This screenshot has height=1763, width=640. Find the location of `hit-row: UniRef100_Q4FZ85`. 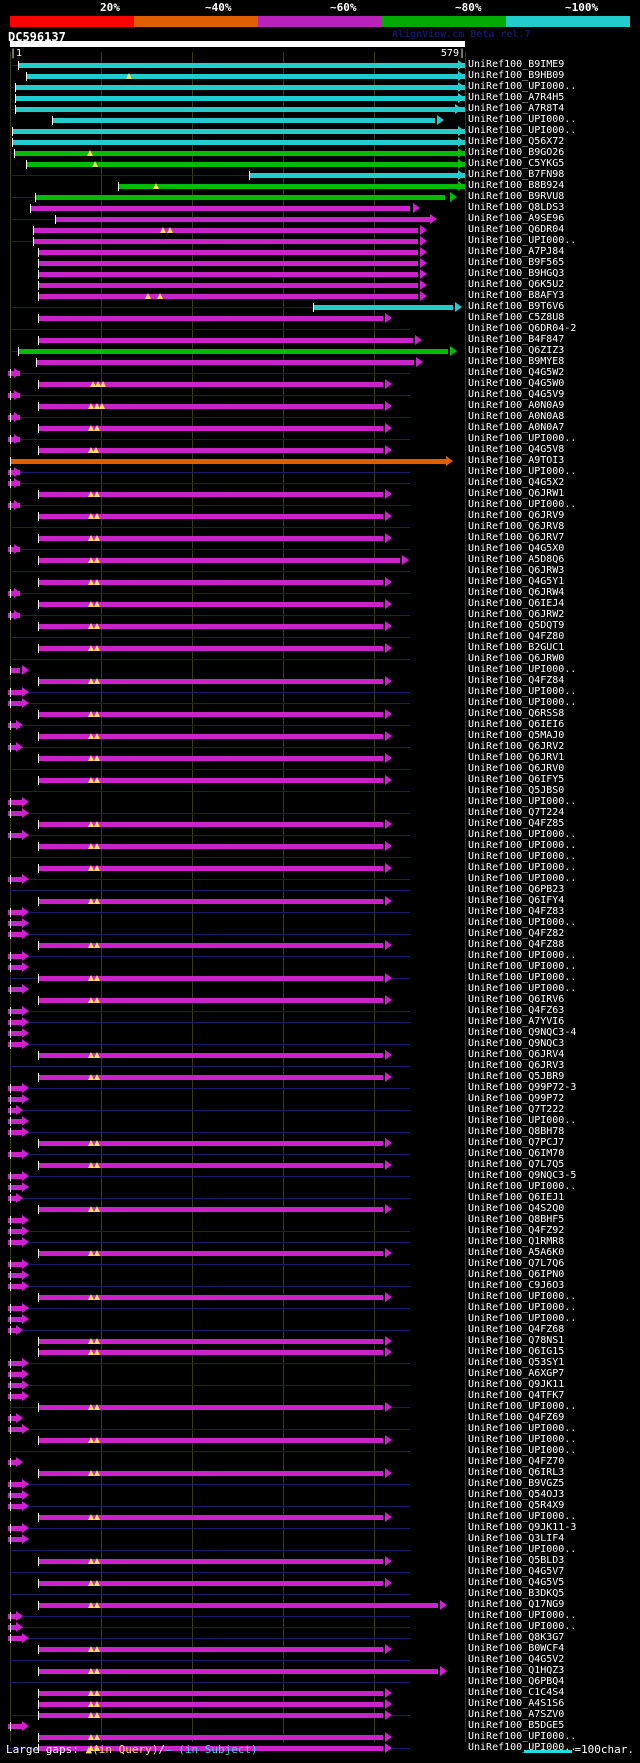

hit-row: UniRef100_Q4FZ85 is located at coordinates (320, 824).